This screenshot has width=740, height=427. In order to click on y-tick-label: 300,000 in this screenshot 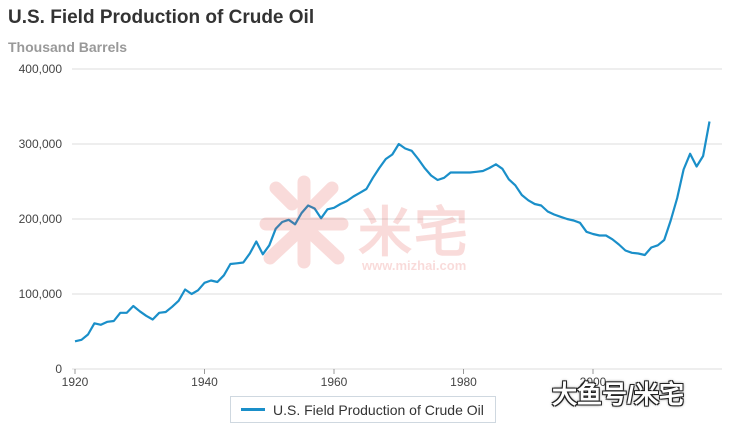, I will do `click(41, 144)`.